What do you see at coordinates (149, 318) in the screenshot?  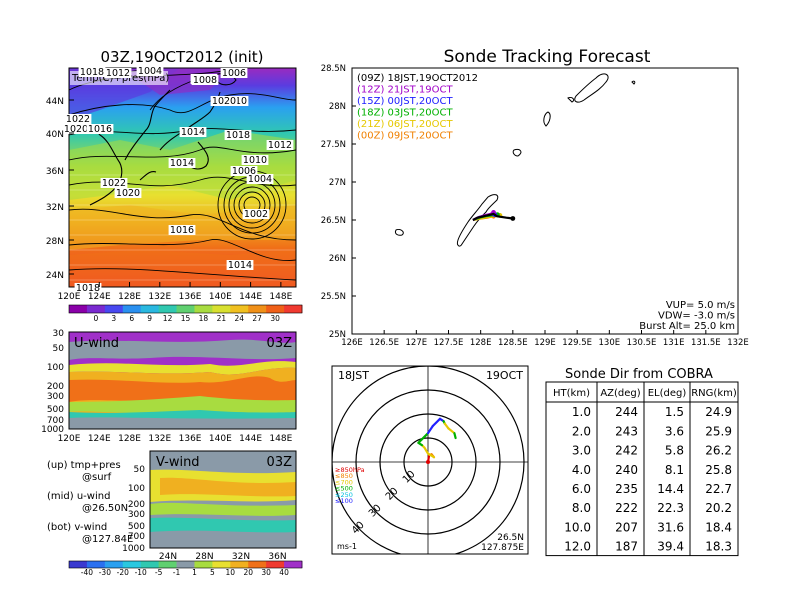 I see `colorbar-tick: 9` at bounding box center [149, 318].